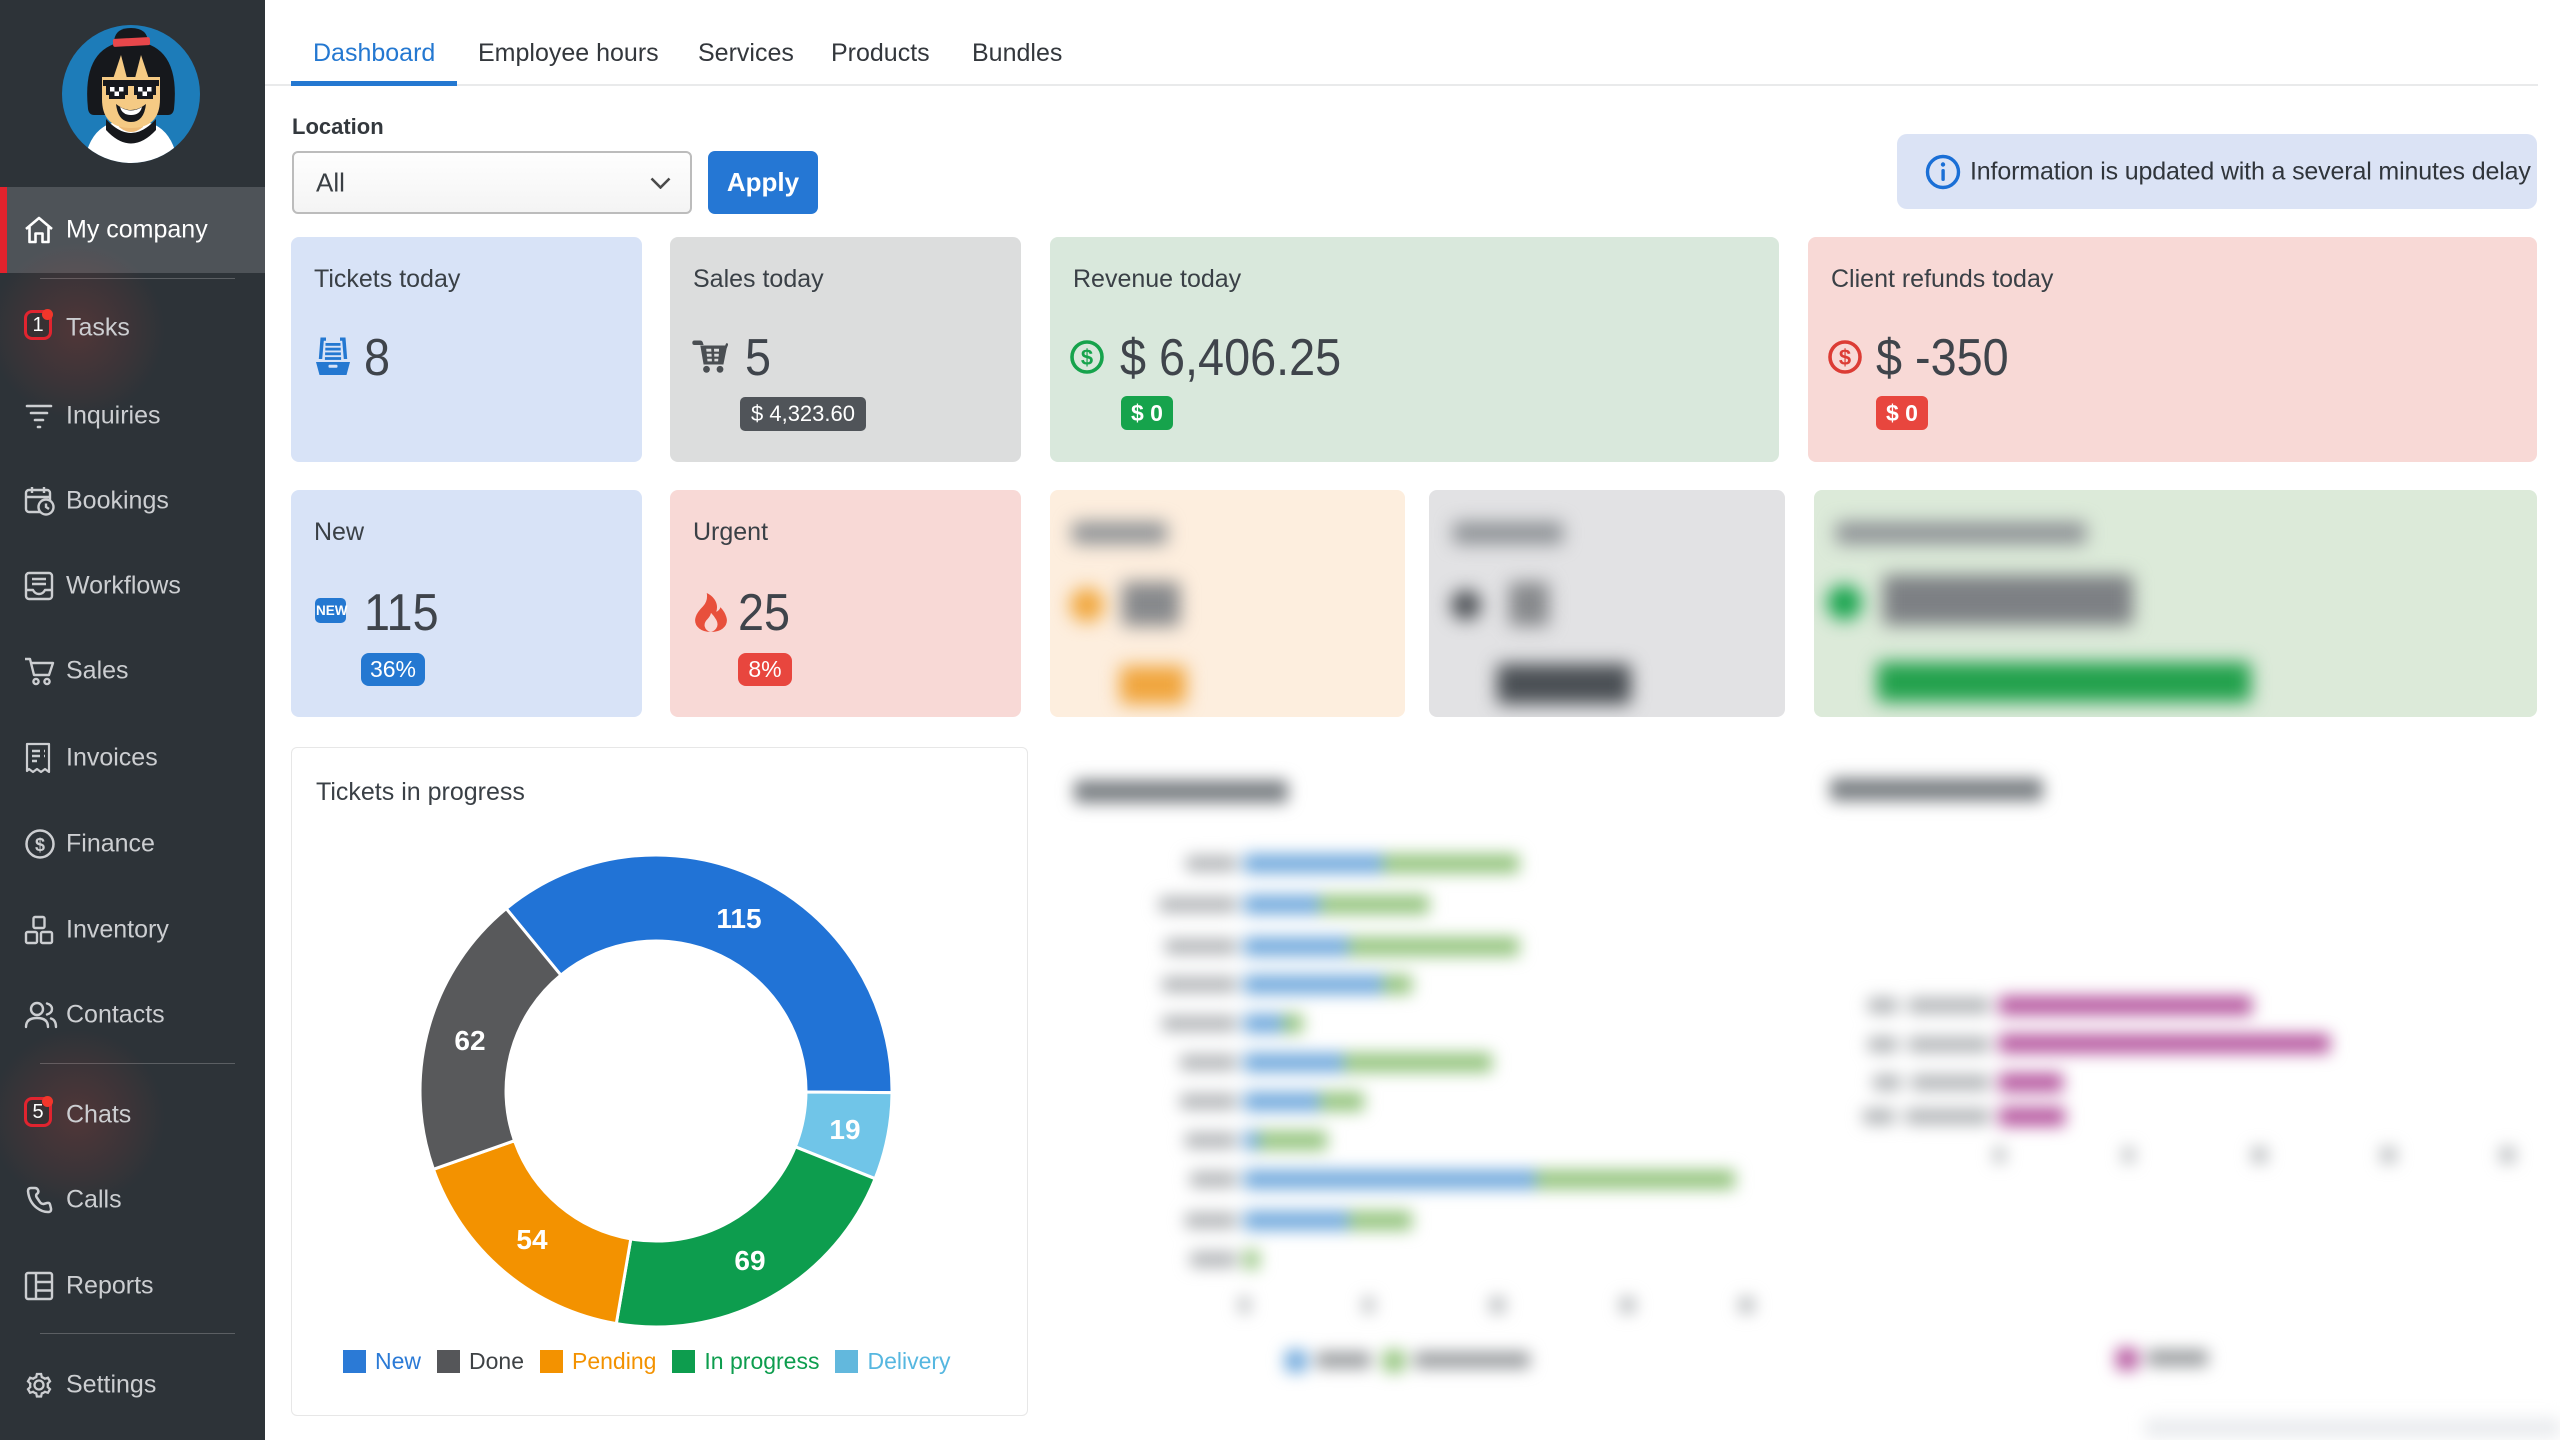  What do you see at coordinates (469, 1040) in the screenshot?
I see `svg-text: 62` at bounding box center [469, 1040].